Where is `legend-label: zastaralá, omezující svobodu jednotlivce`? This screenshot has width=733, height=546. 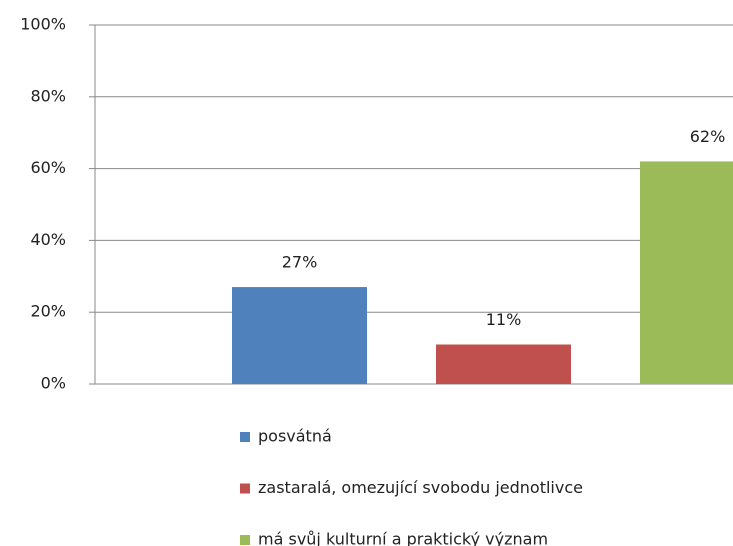
legend-label: zastaralá, omezující svobodu jednotlivce is located at coordinates (420, 487).